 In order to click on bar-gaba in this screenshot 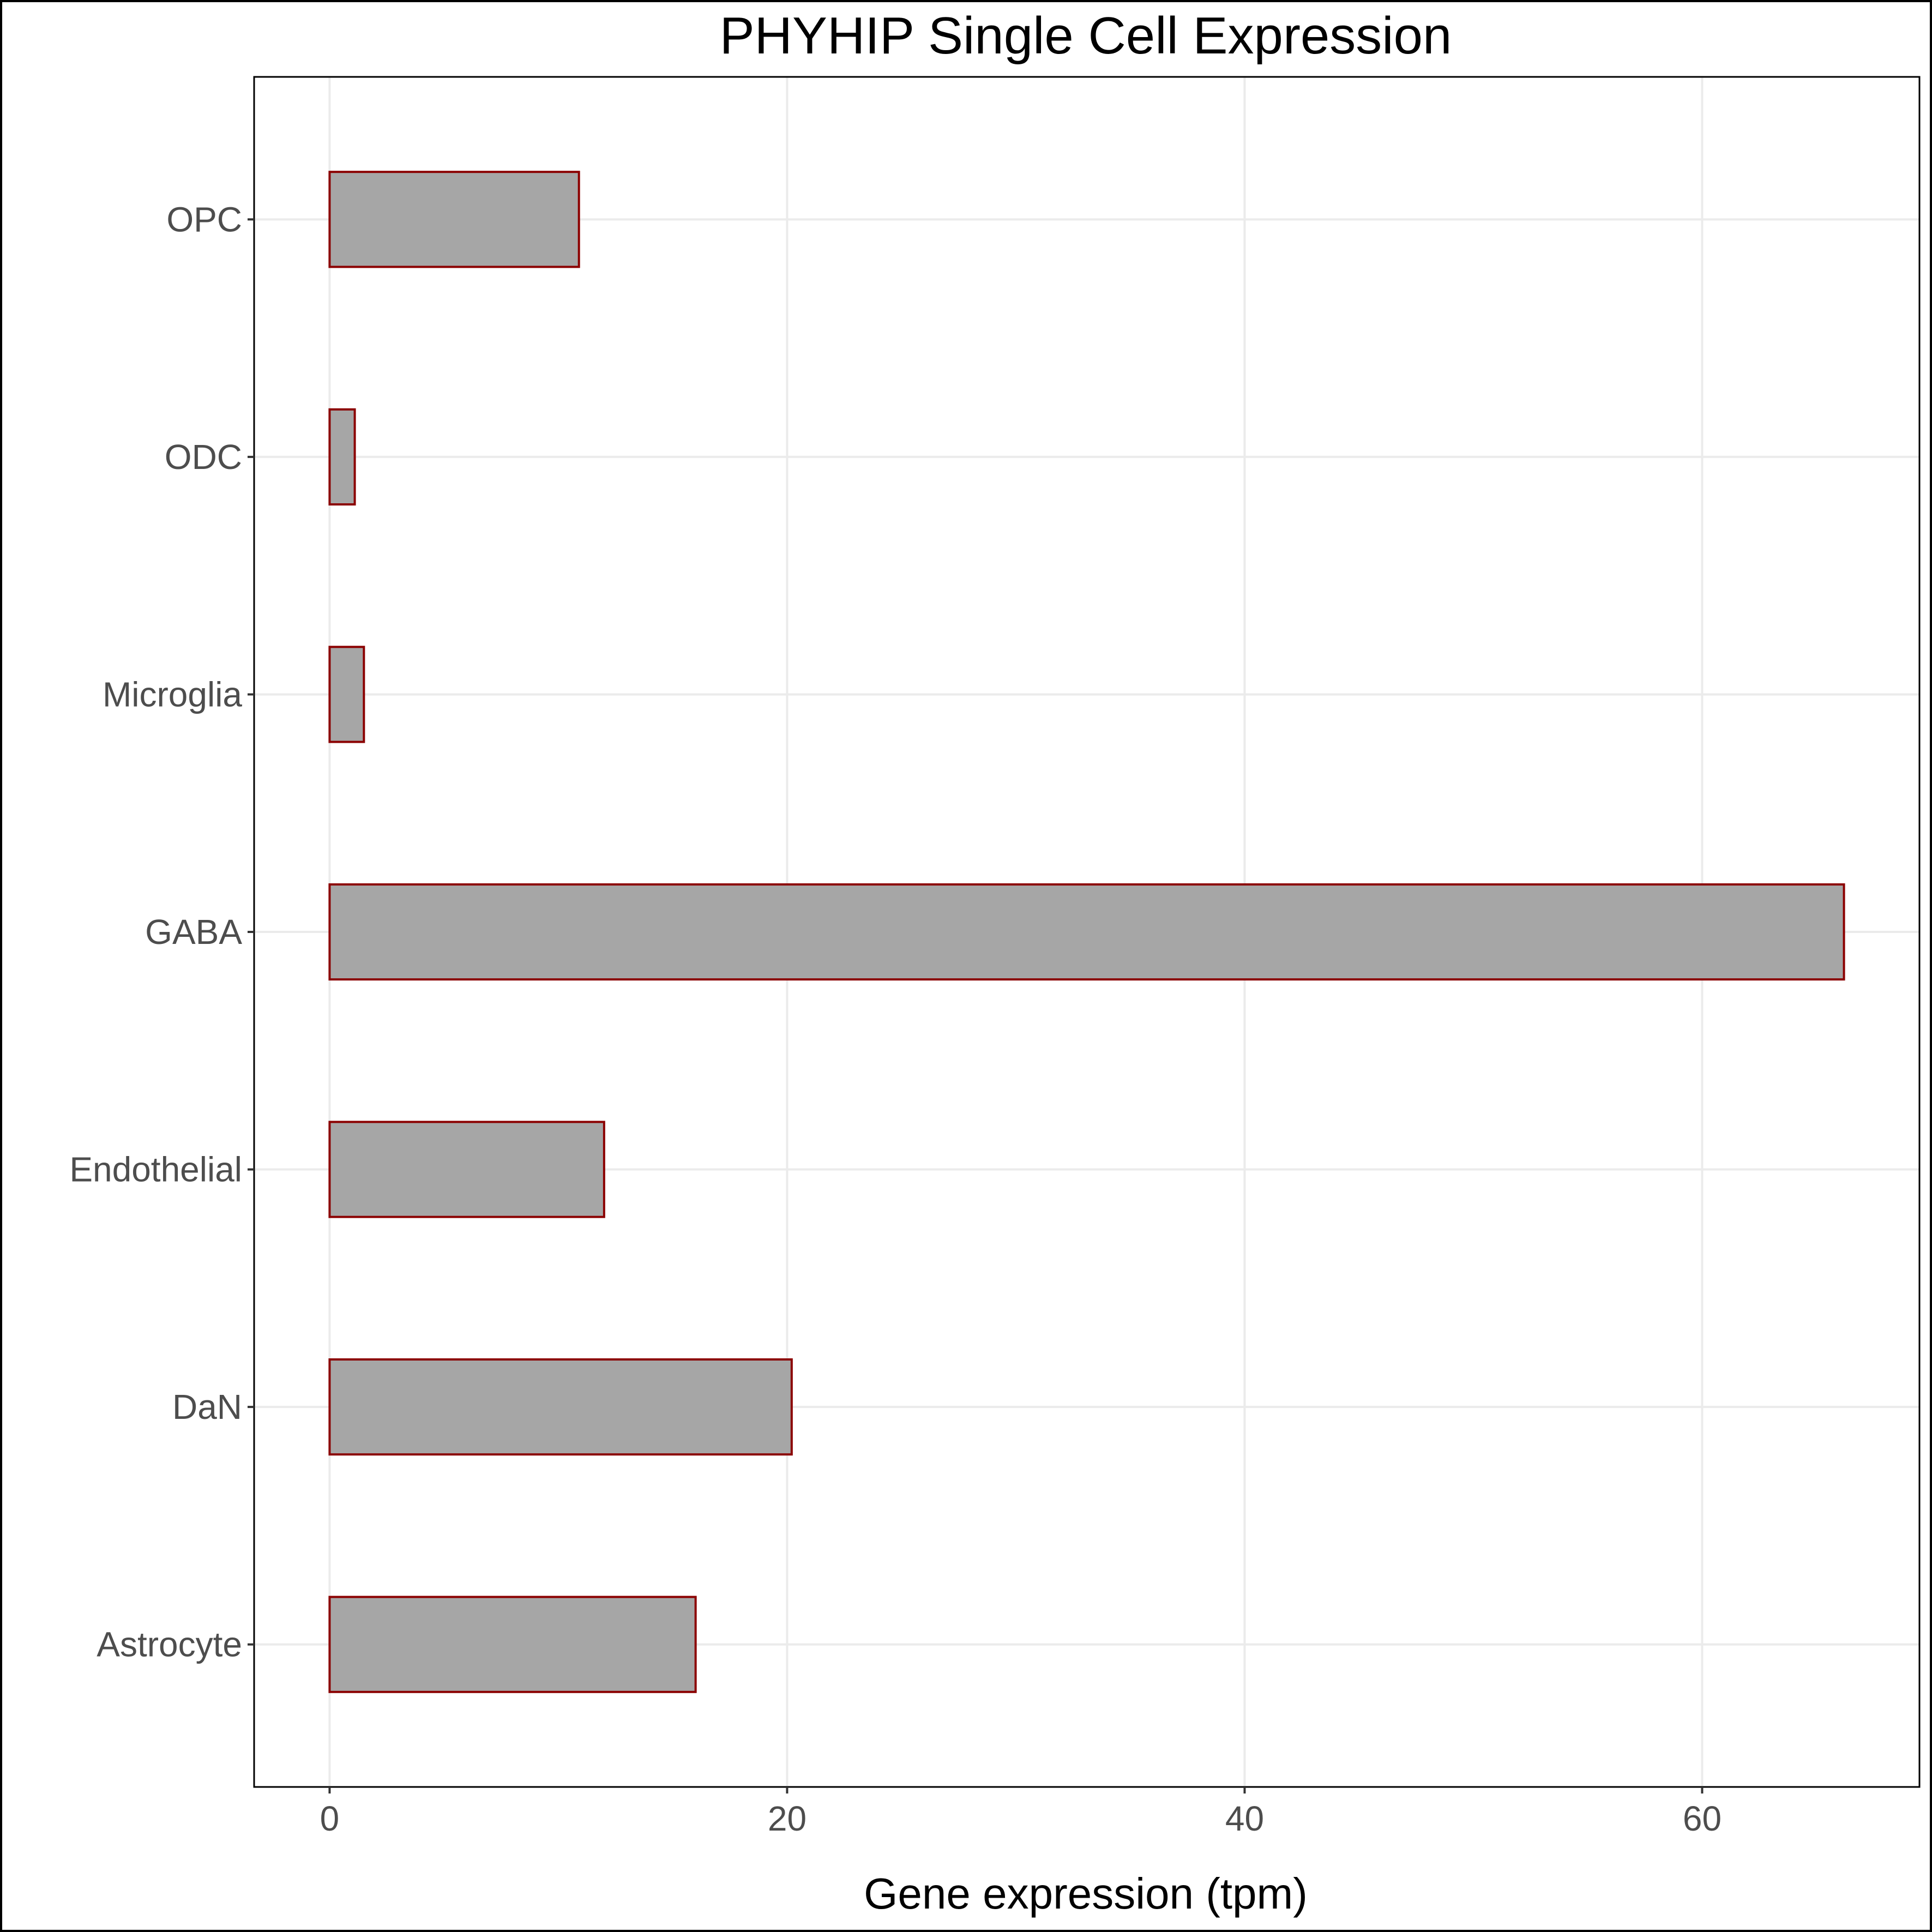, I will do `click(1086, 932)`.